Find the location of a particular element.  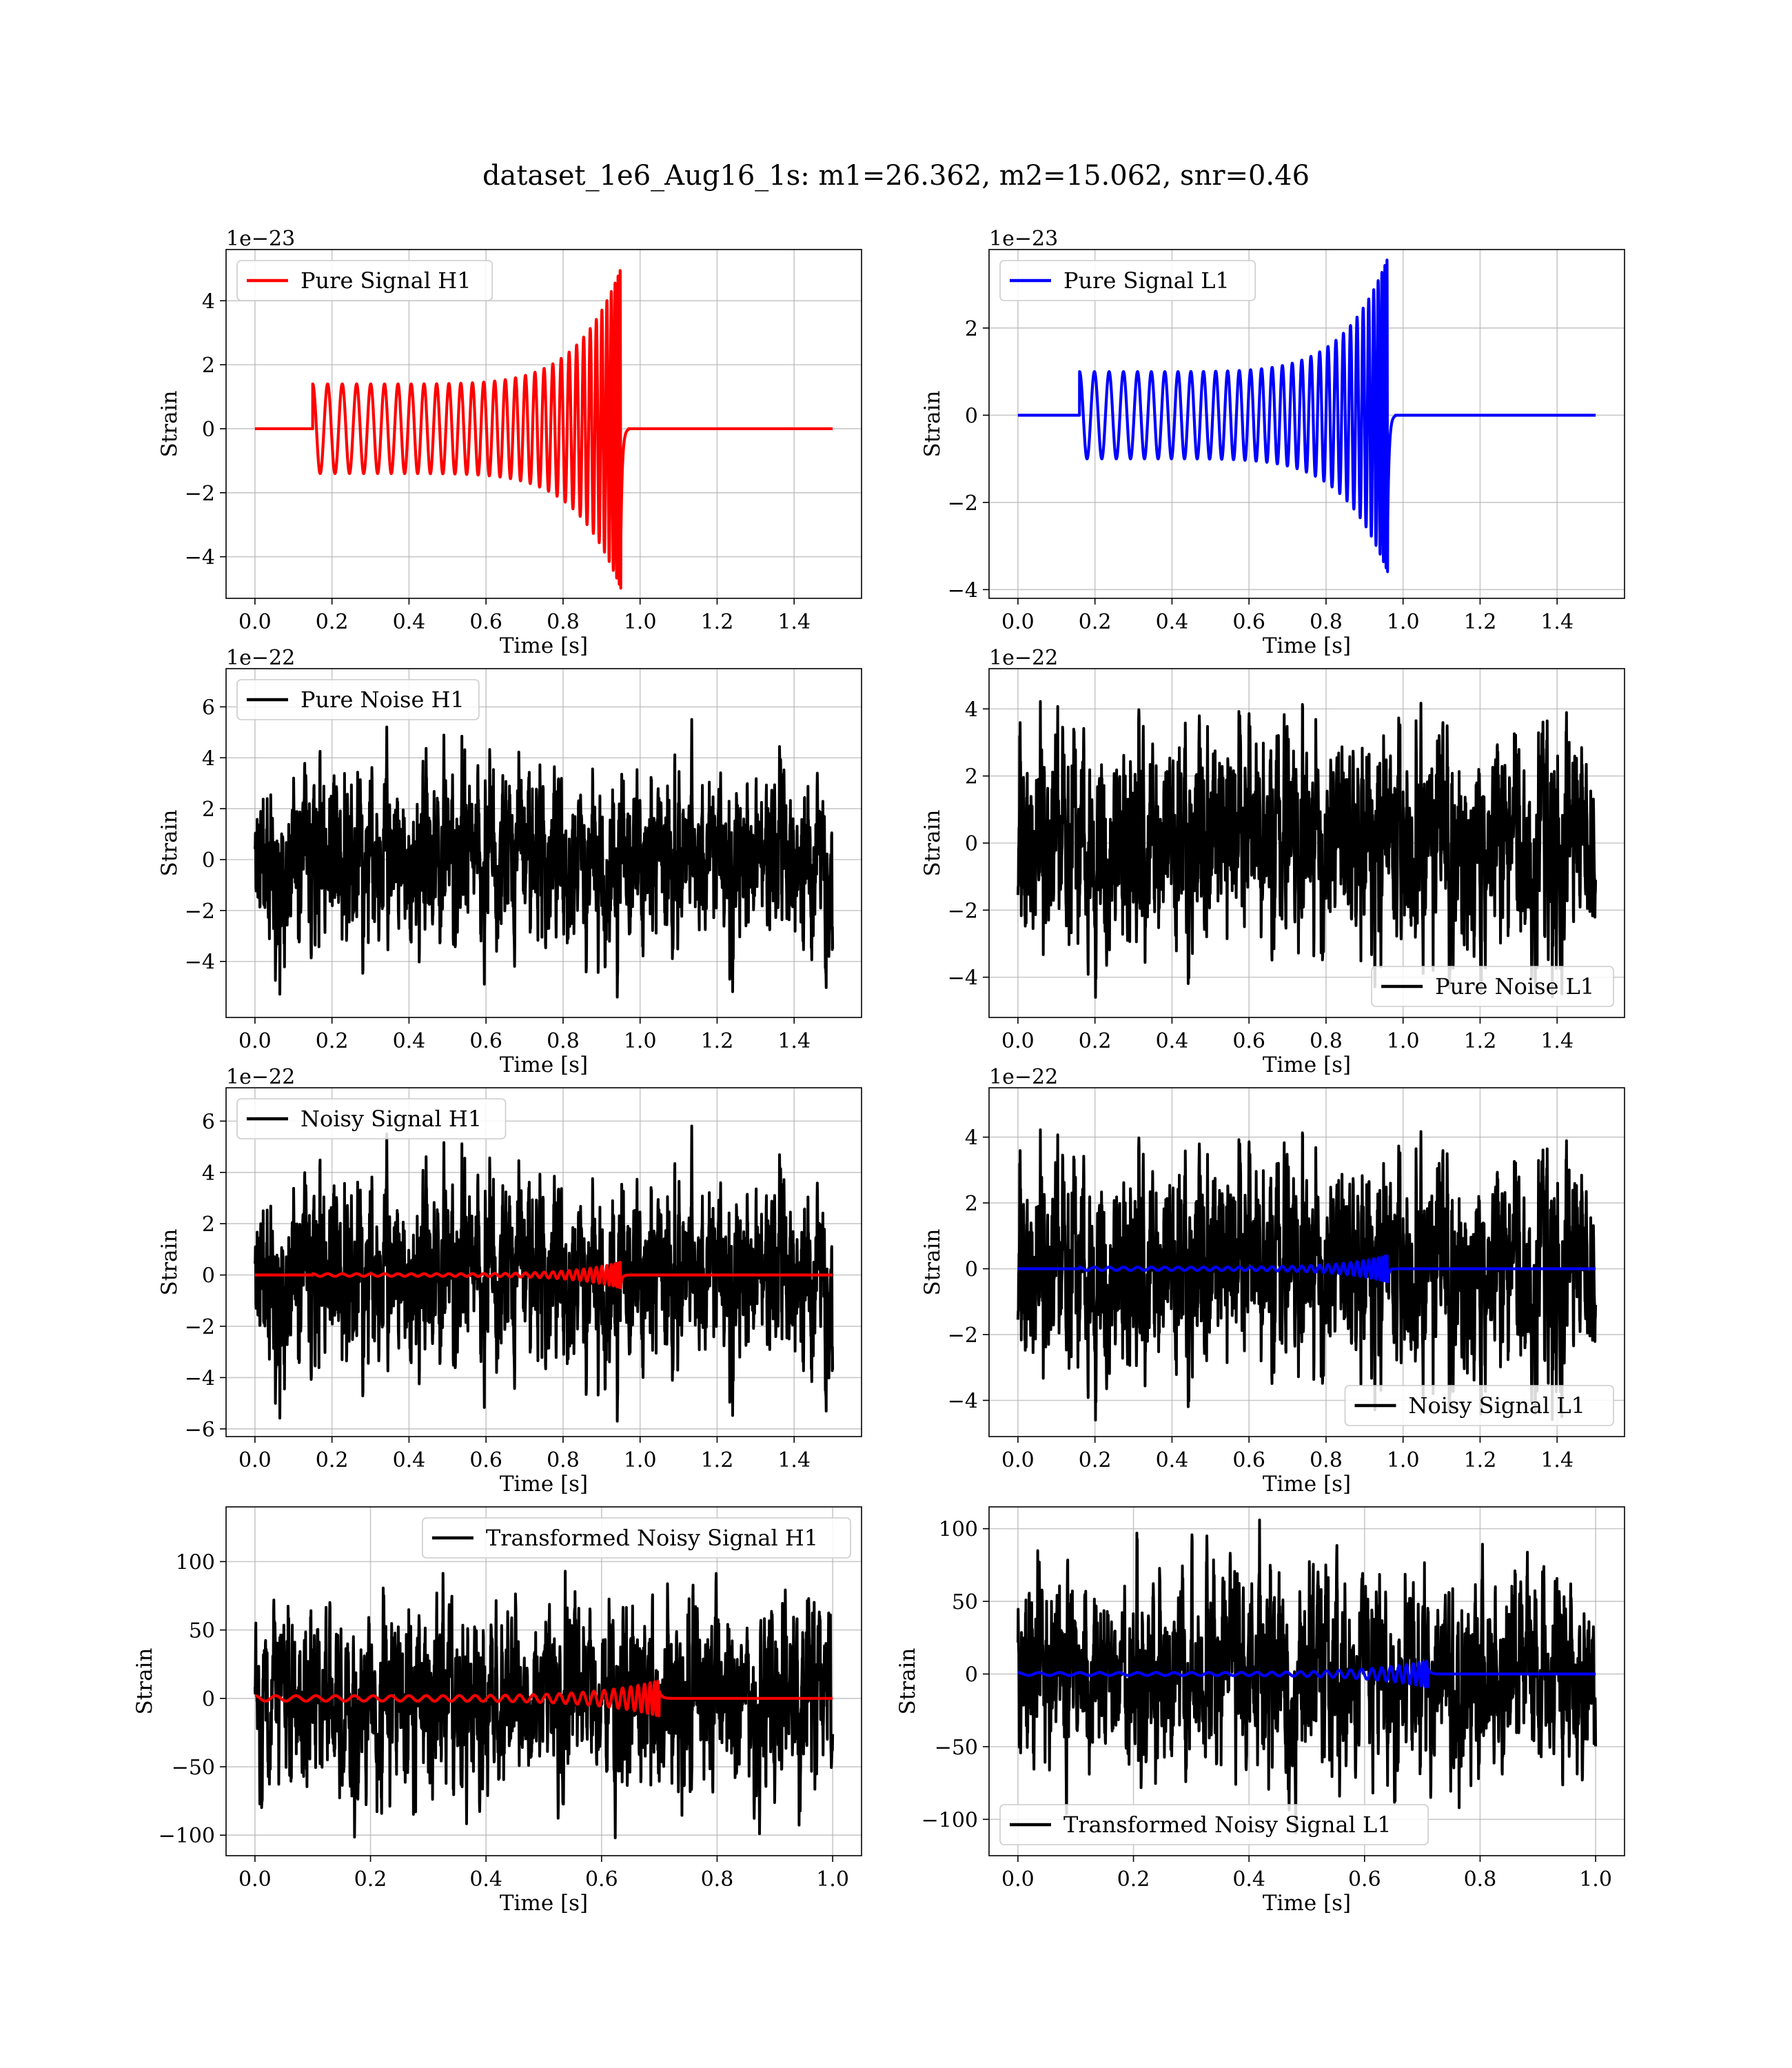

legend-label: Pure Noise L1 is located at coordinates (1514, 987).